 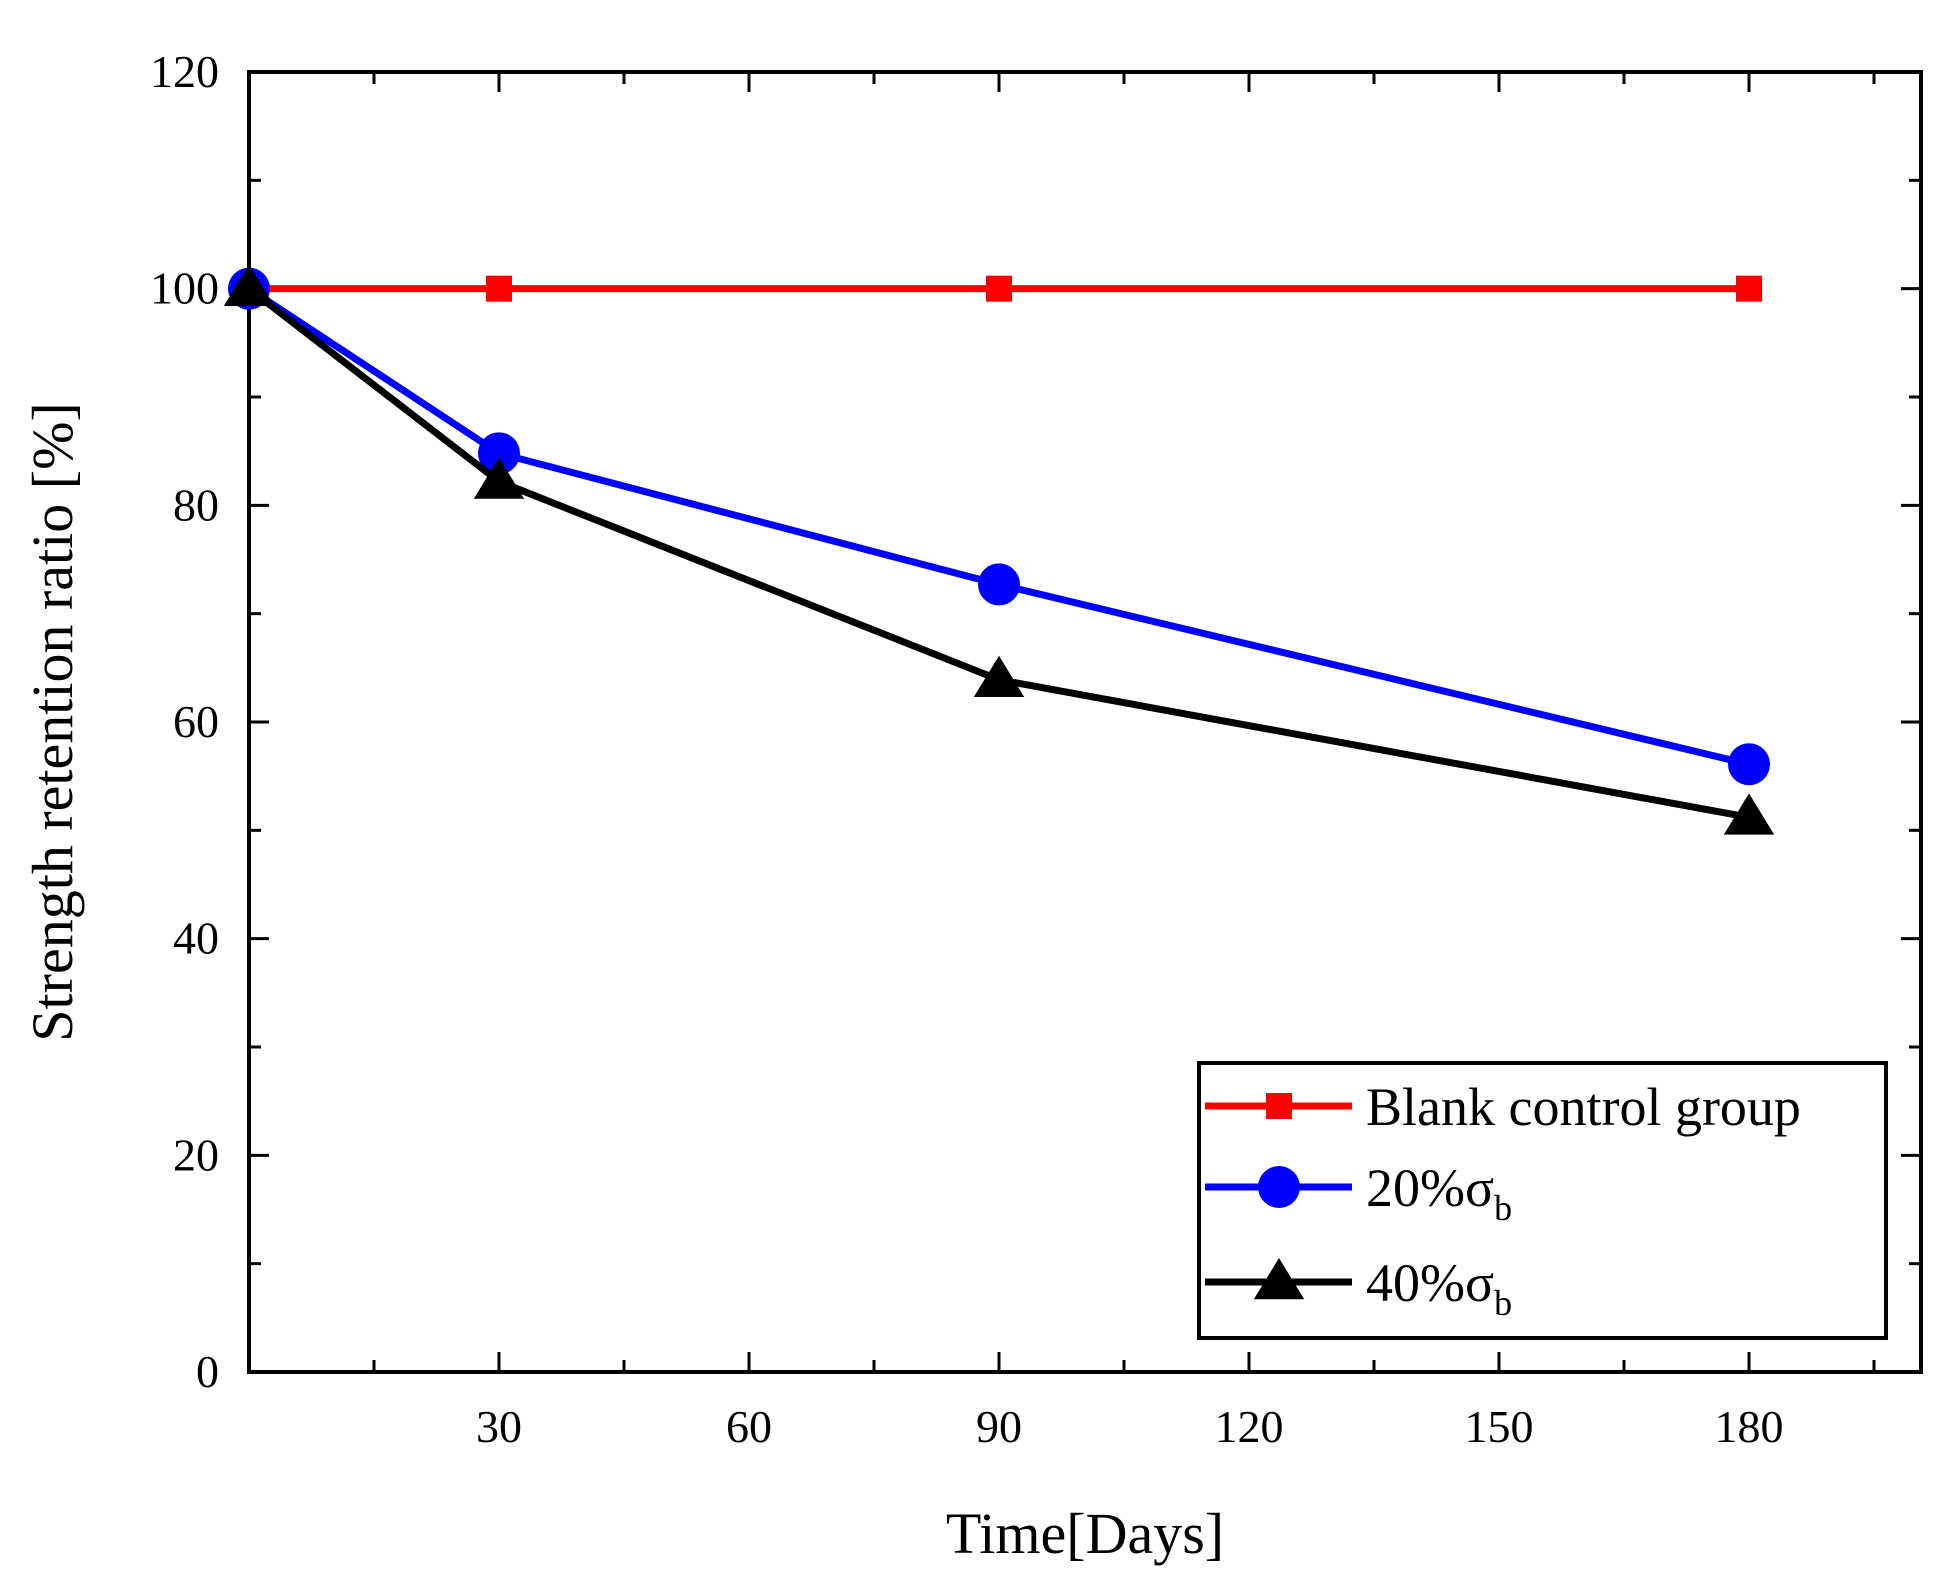 I want to click on x-tick-label: 60, so click(x=749, y=1426).